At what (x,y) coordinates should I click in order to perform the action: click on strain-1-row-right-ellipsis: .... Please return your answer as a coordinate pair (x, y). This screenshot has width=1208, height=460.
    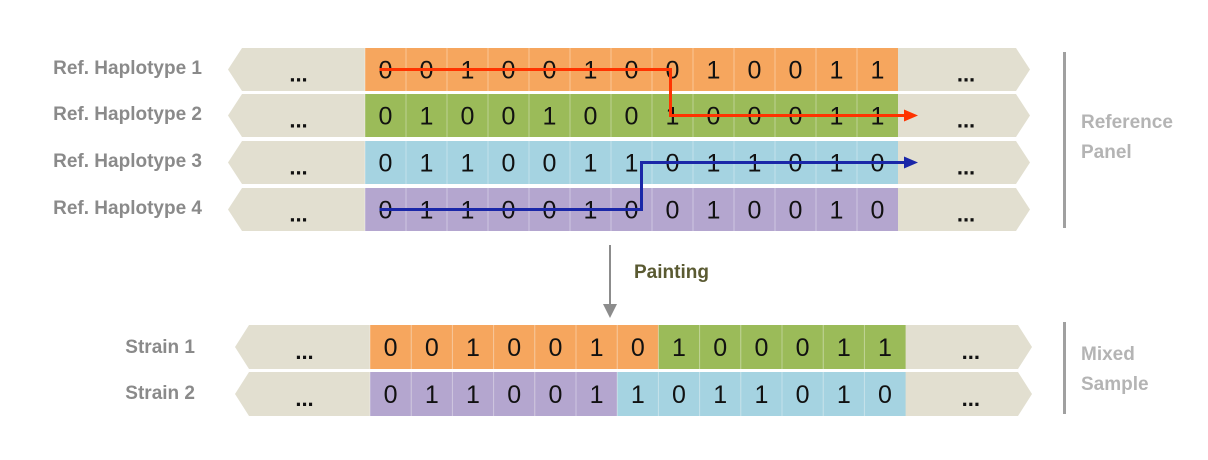
    Looking at the image, I should click on (971, 351).